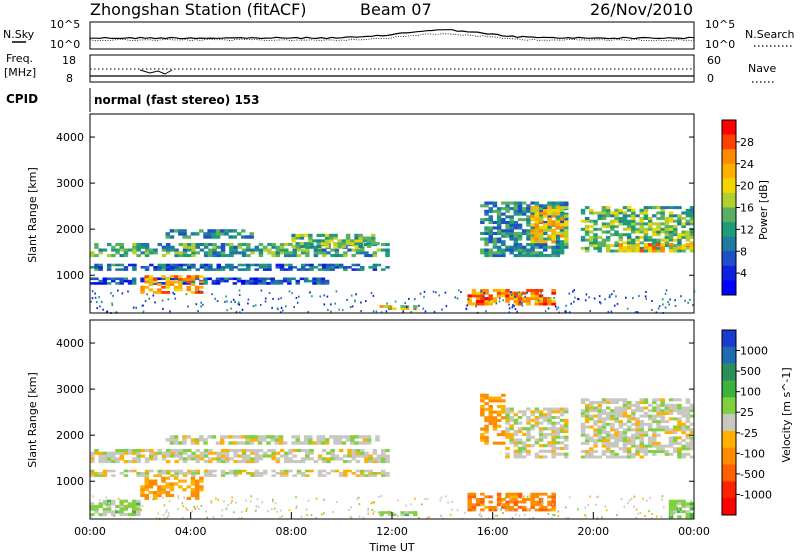 The height and width of the screenshot is (559, 800). Describe the element at coordinates (729, 372) in the screenshot. I see `colorbar-segment` at that location.